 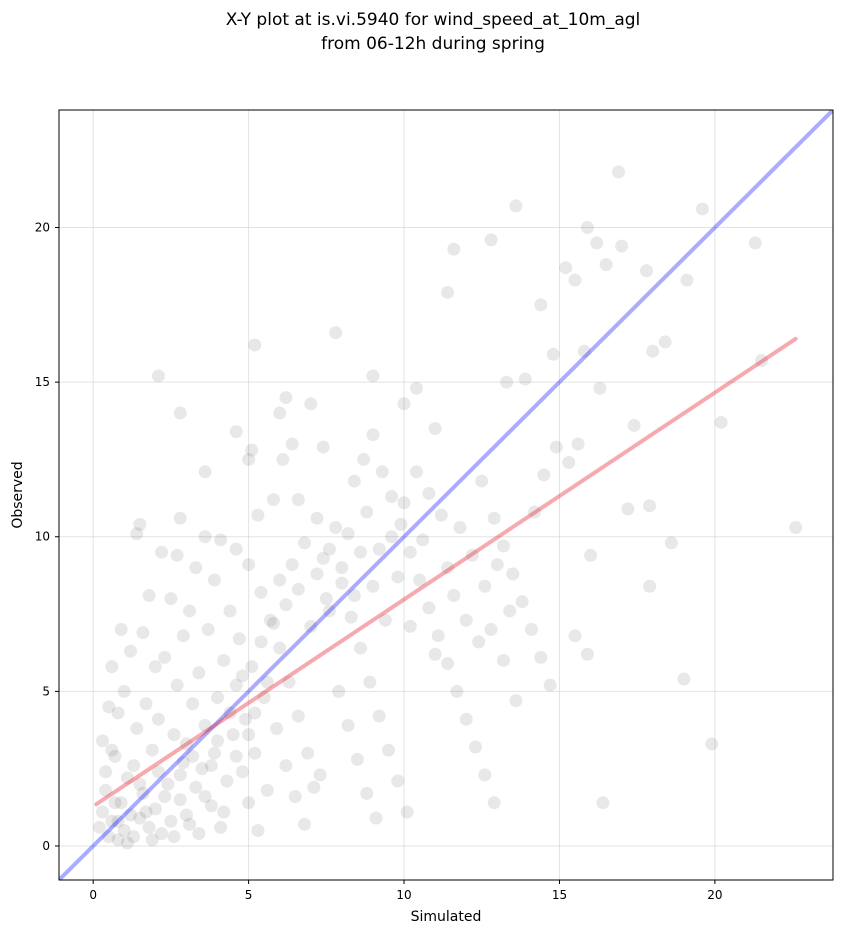 What do you see at coordinates (18, 494) in the screenshot?
I see `y-axis-label: Observed` at bounding box center [18, 494].